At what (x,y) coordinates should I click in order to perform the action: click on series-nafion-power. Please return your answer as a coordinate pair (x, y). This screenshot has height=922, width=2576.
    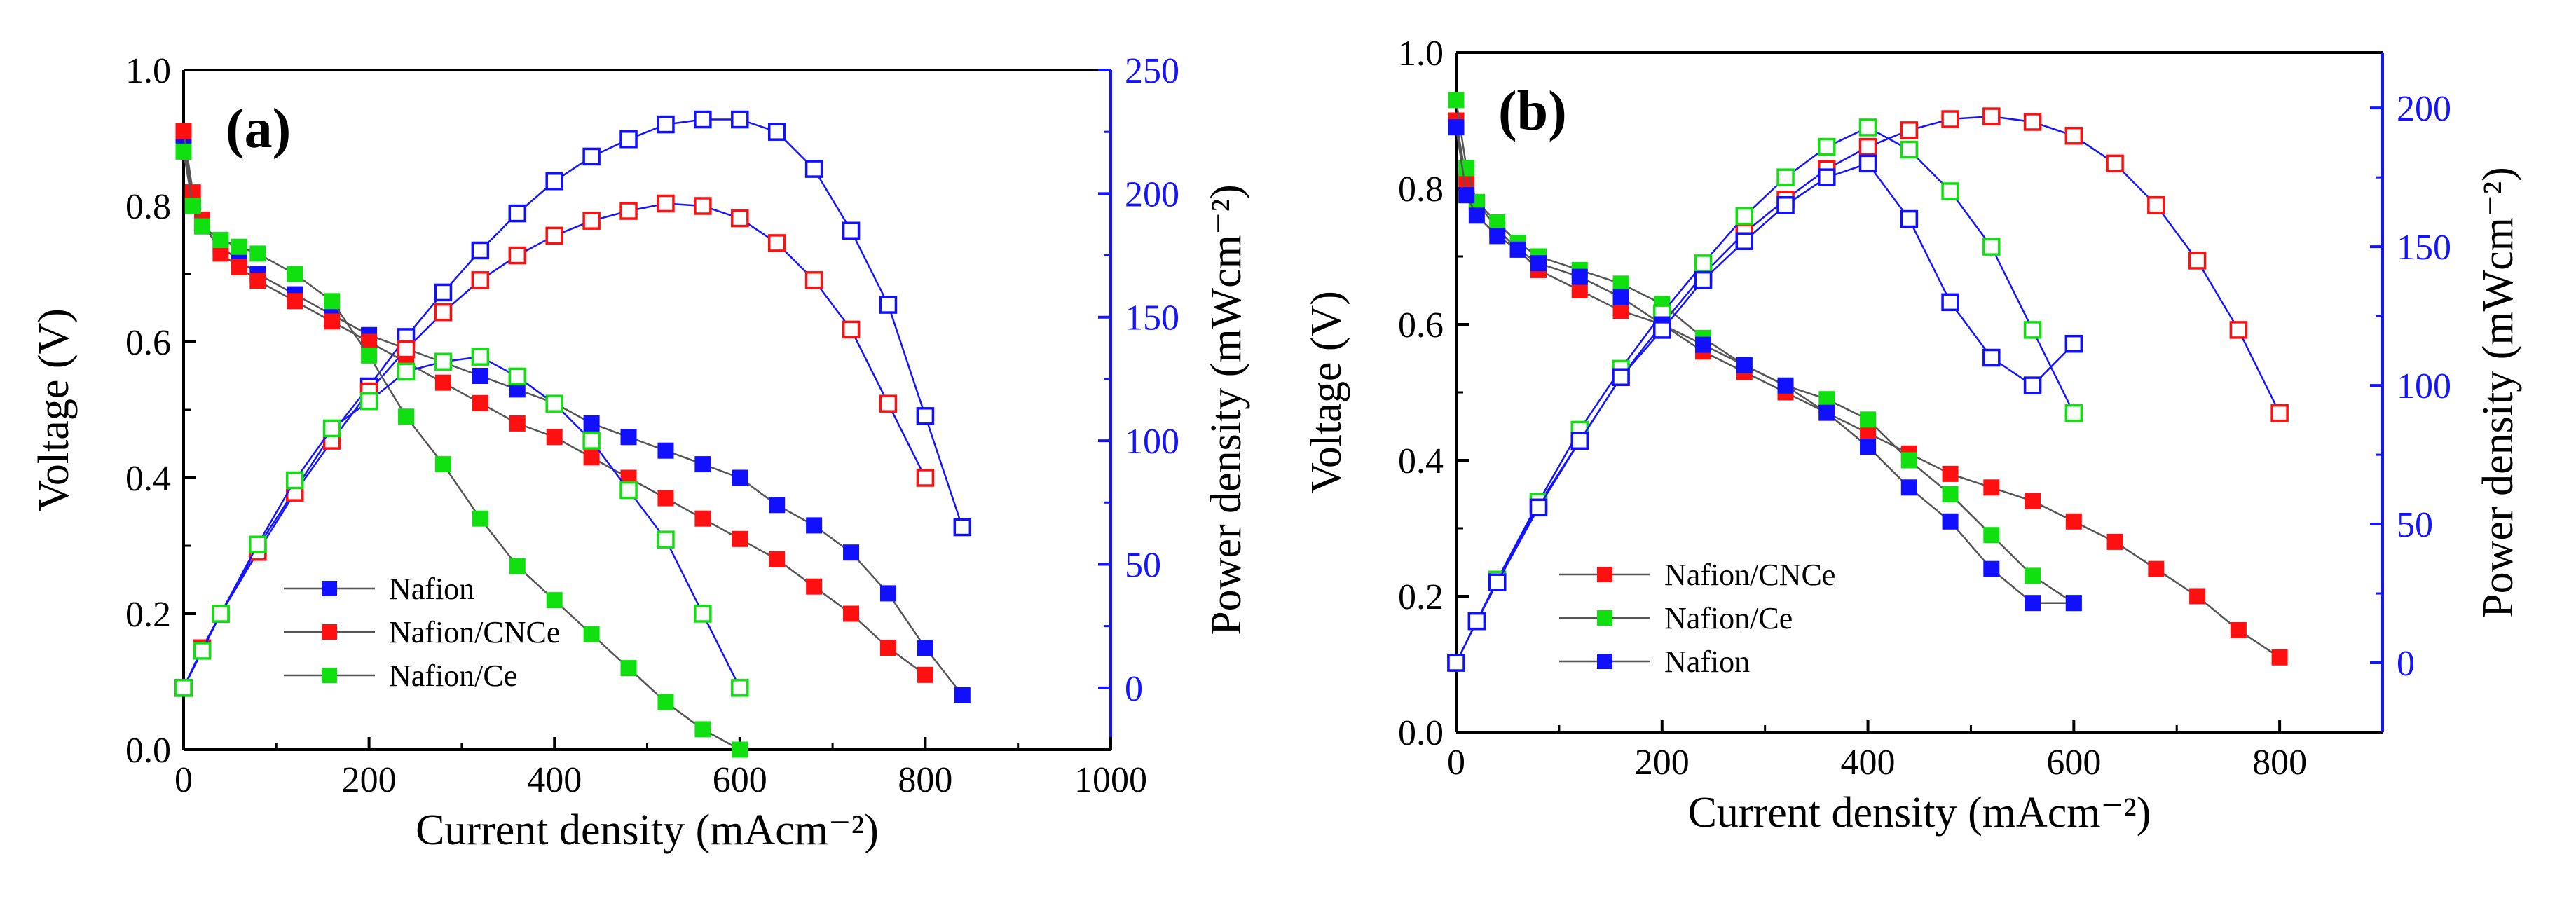
    Looking at the image, I should click on (1765, 413).